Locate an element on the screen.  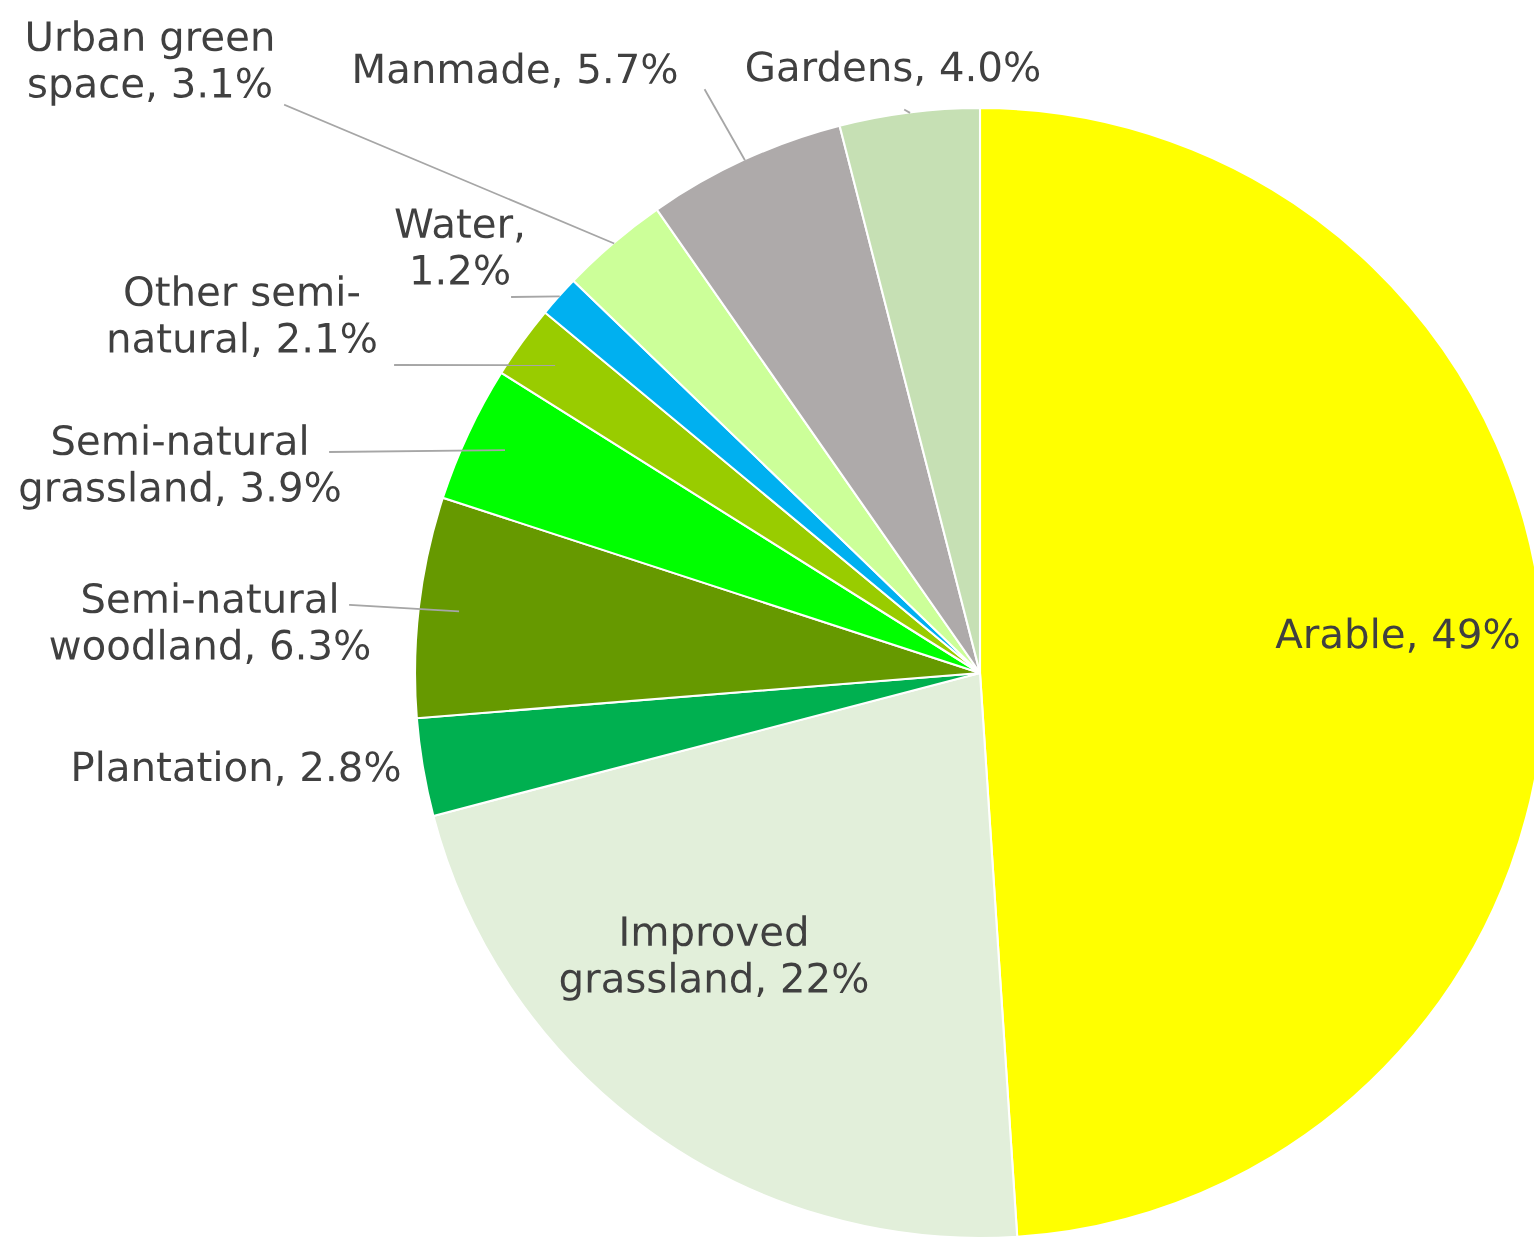
slice-label: Gardens, 4.0% is located at coordinates (893, 68).